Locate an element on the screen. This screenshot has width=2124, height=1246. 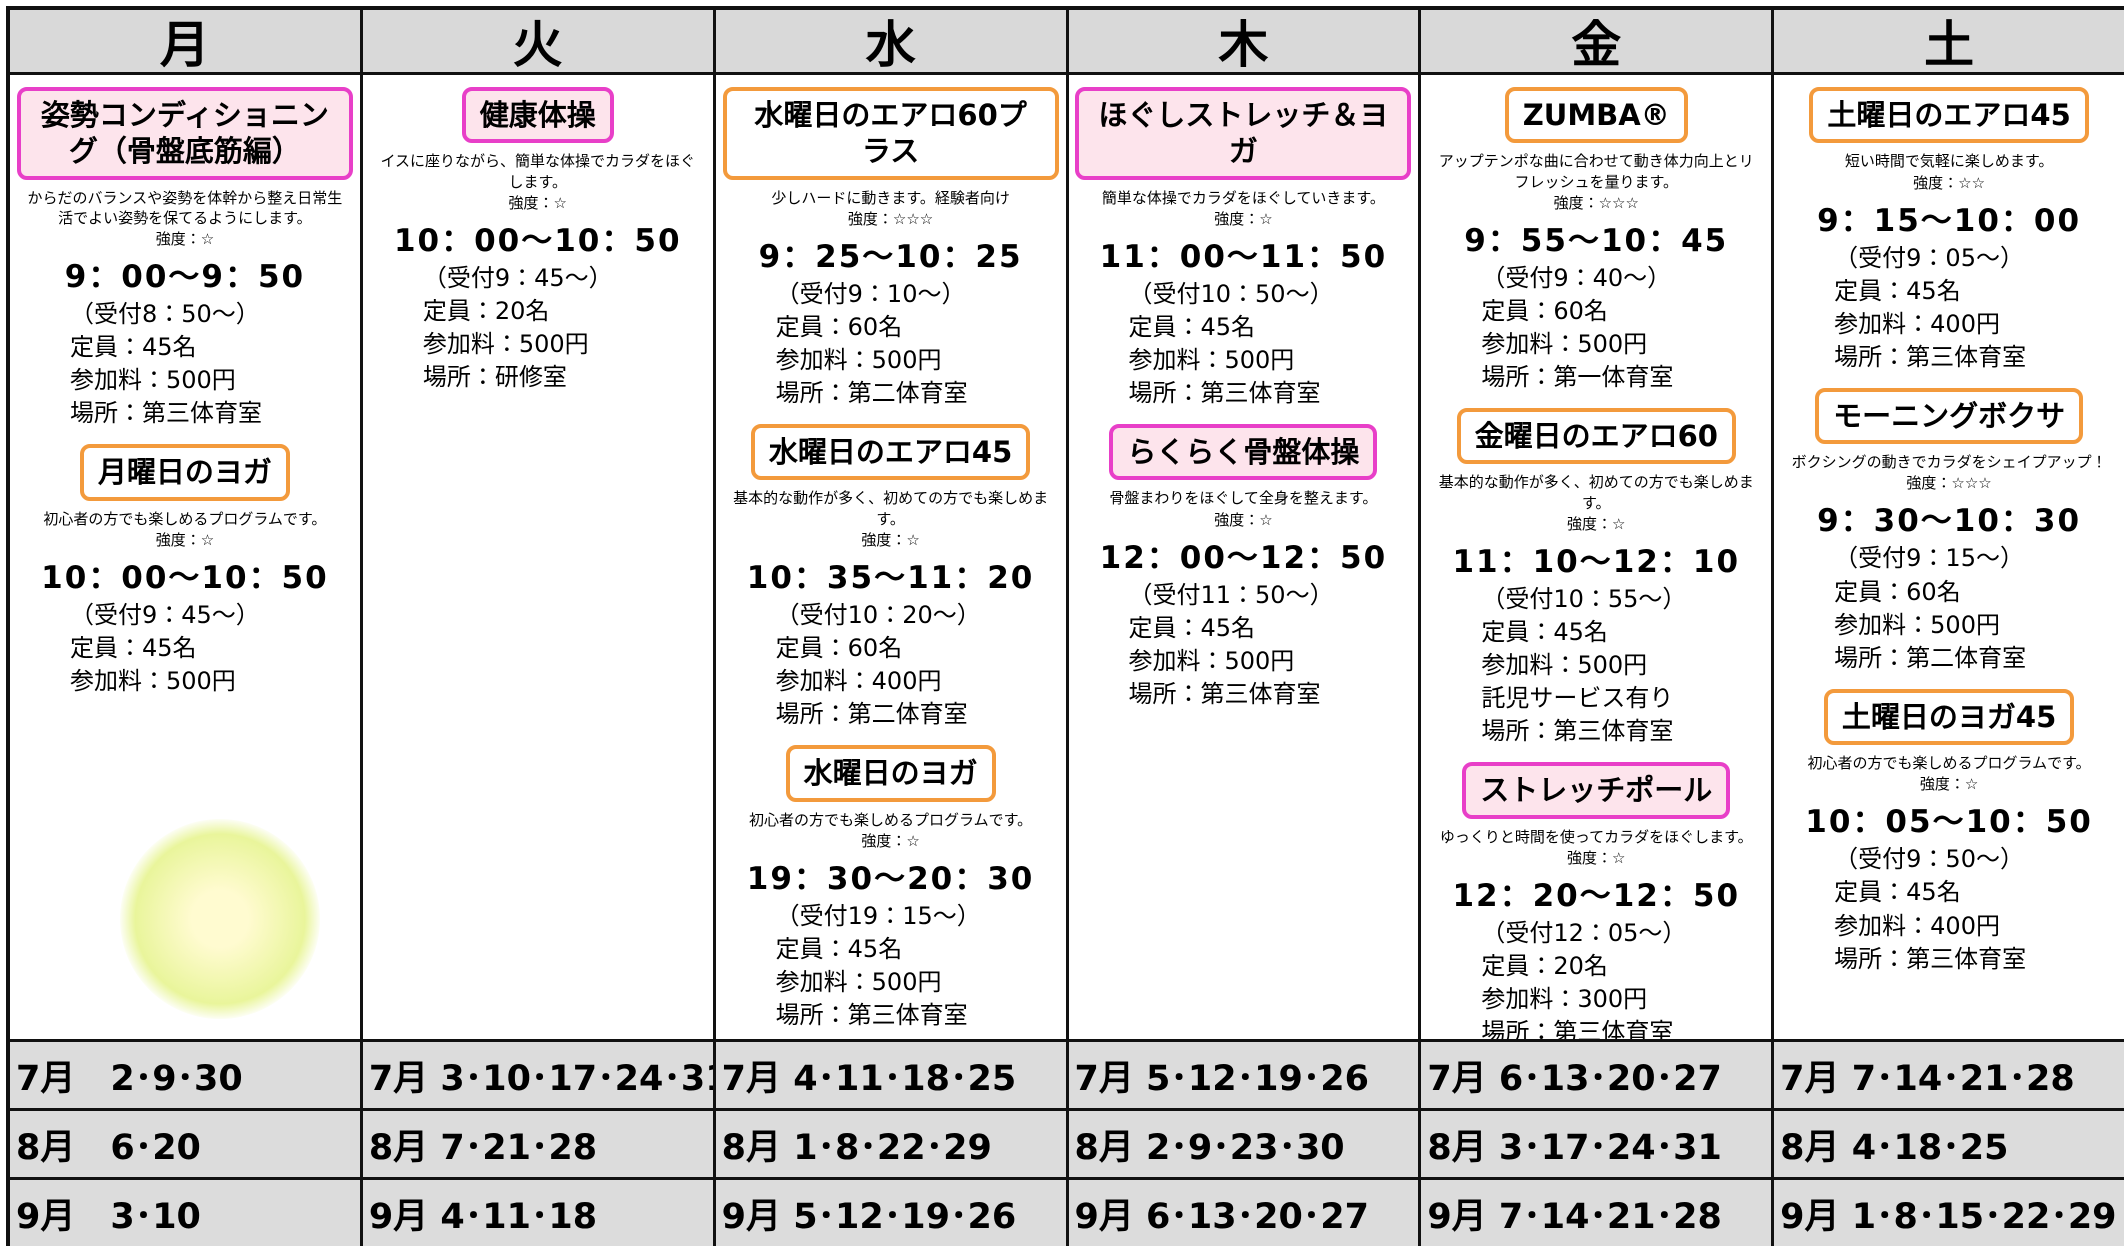
date-cell: 7月 3･10･17･24･31 is located at coordinates (537, 1075).